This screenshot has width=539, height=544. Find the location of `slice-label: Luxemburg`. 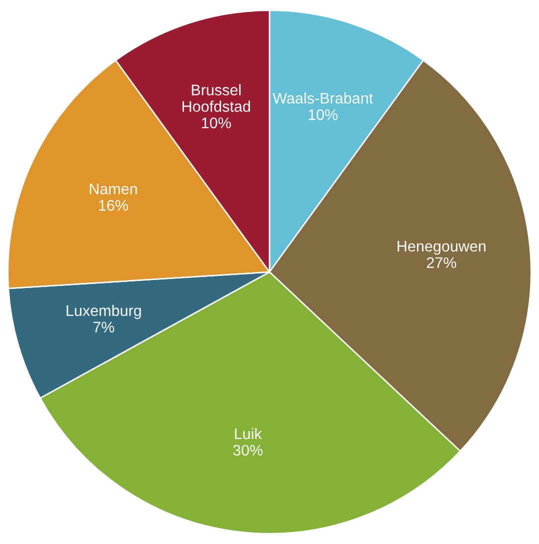

slice-label: Luxemburg is located at coordinates (103, 312).